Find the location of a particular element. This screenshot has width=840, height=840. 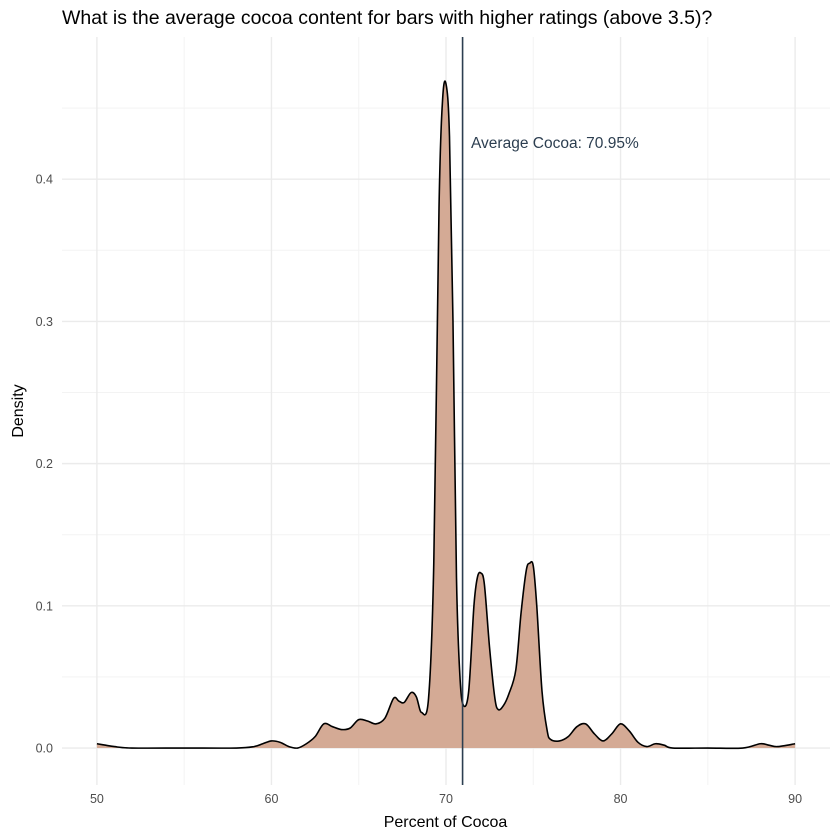

x-tick-label: 80 is located at coordinates (621, 799).